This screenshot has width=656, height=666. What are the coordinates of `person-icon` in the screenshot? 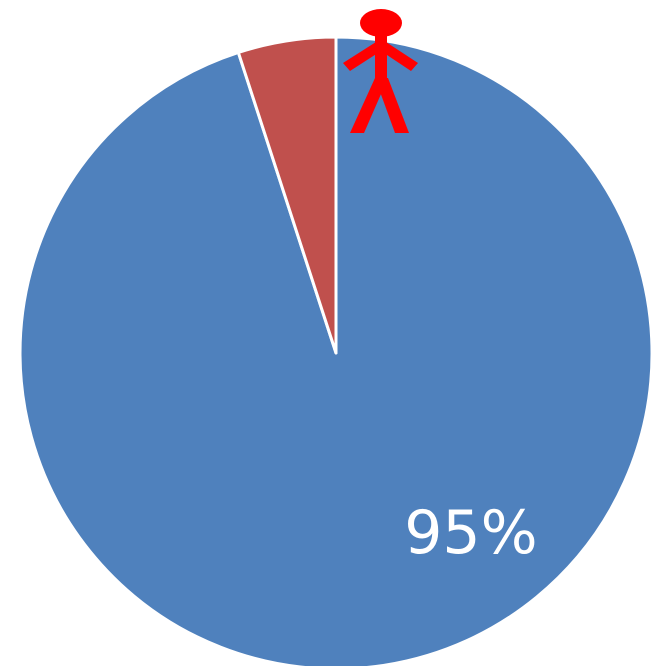 It's located at (380, 71).